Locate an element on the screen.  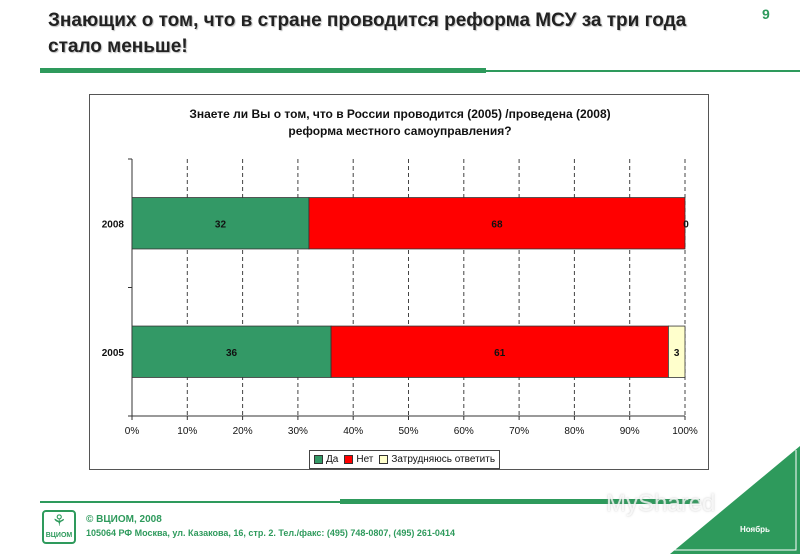
data-label: 0 is located at coordinates (686, 224).